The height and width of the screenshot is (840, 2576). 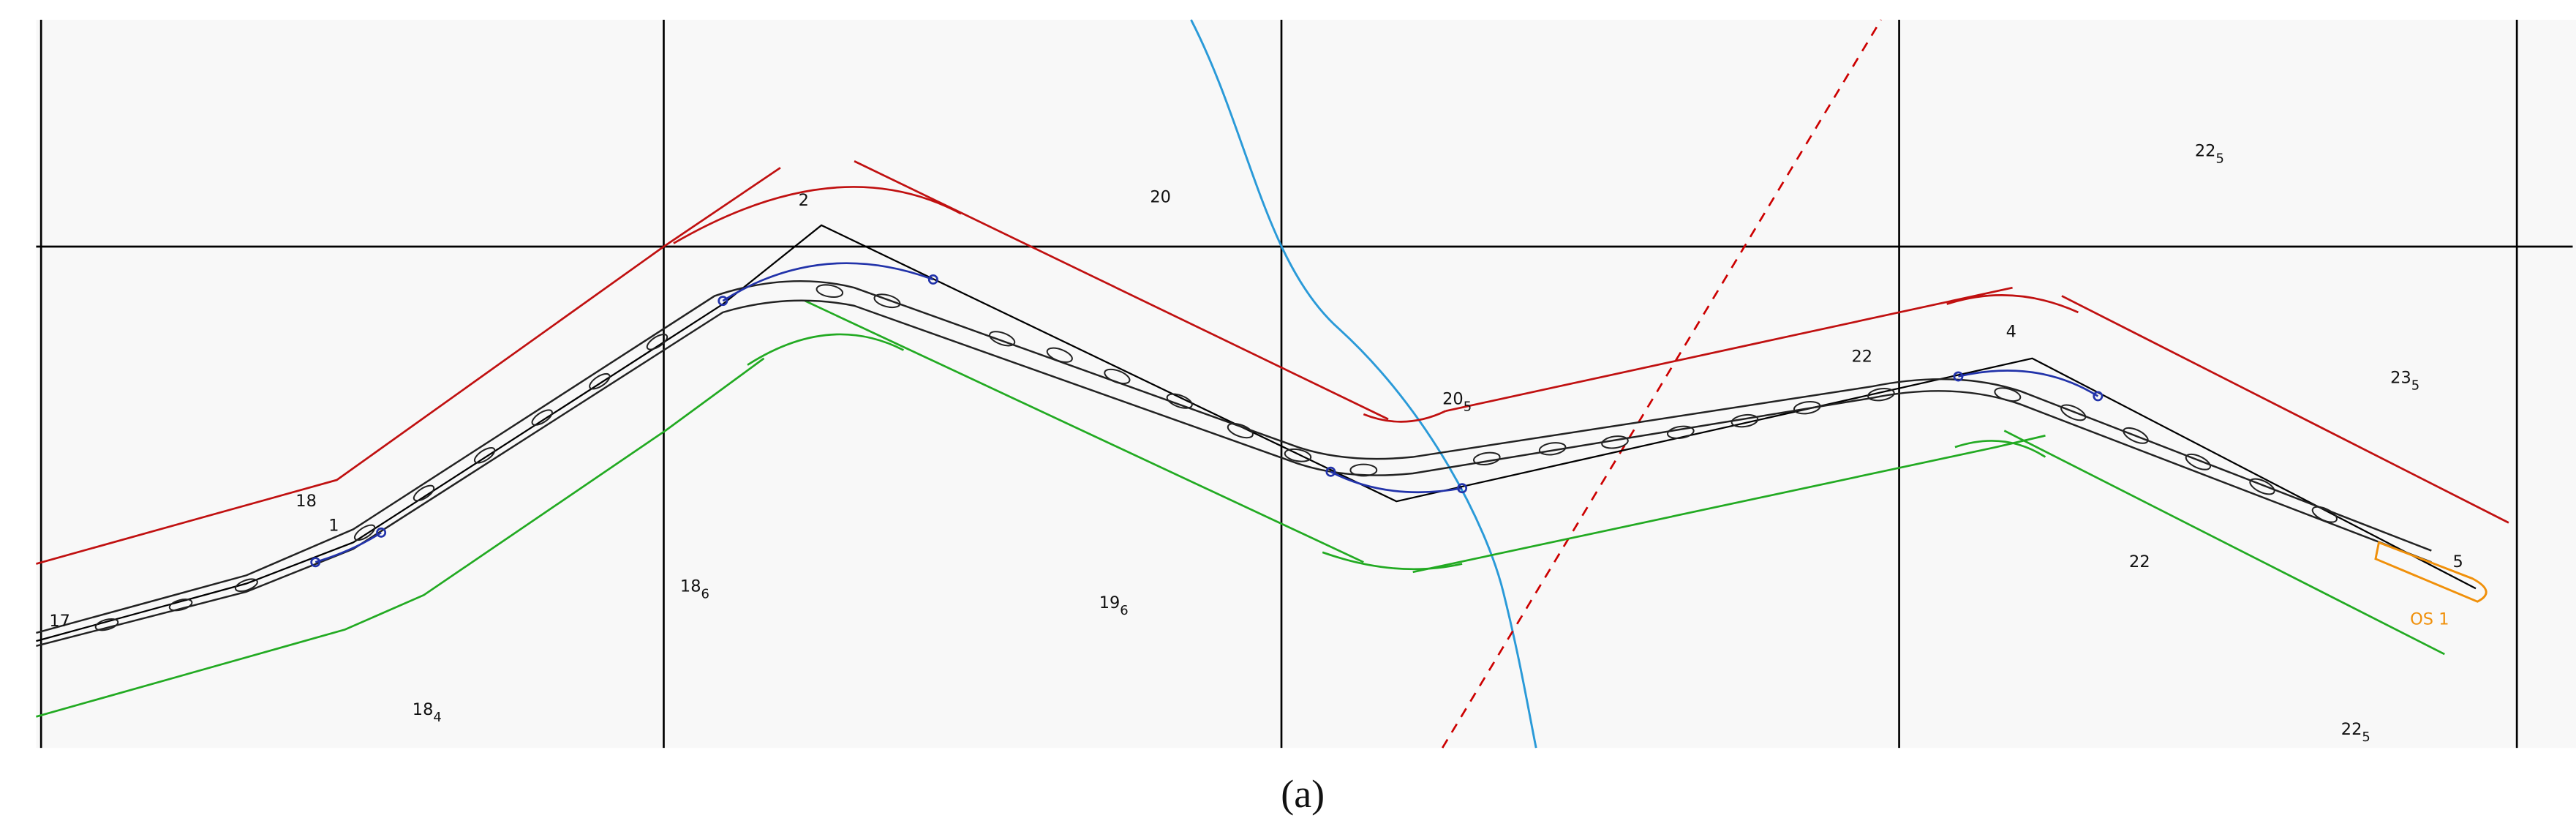 I want to click on depth-decimal: 4, so click(x=437, y=717).